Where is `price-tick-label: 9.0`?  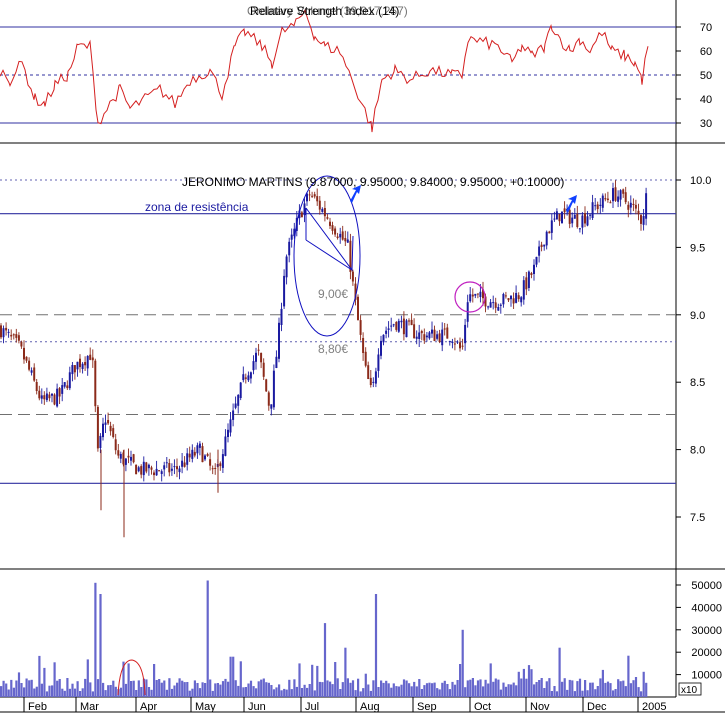 price-tick-label: 9.0 is located at coordinates (697, 316).